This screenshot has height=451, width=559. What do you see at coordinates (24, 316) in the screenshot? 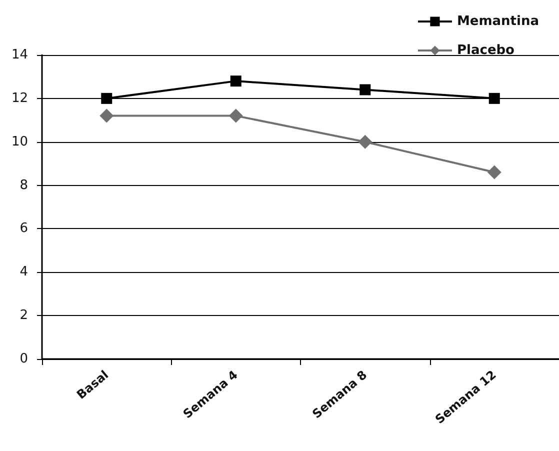
I see `y-tick-label: 2` at bounding box center [24, 316].